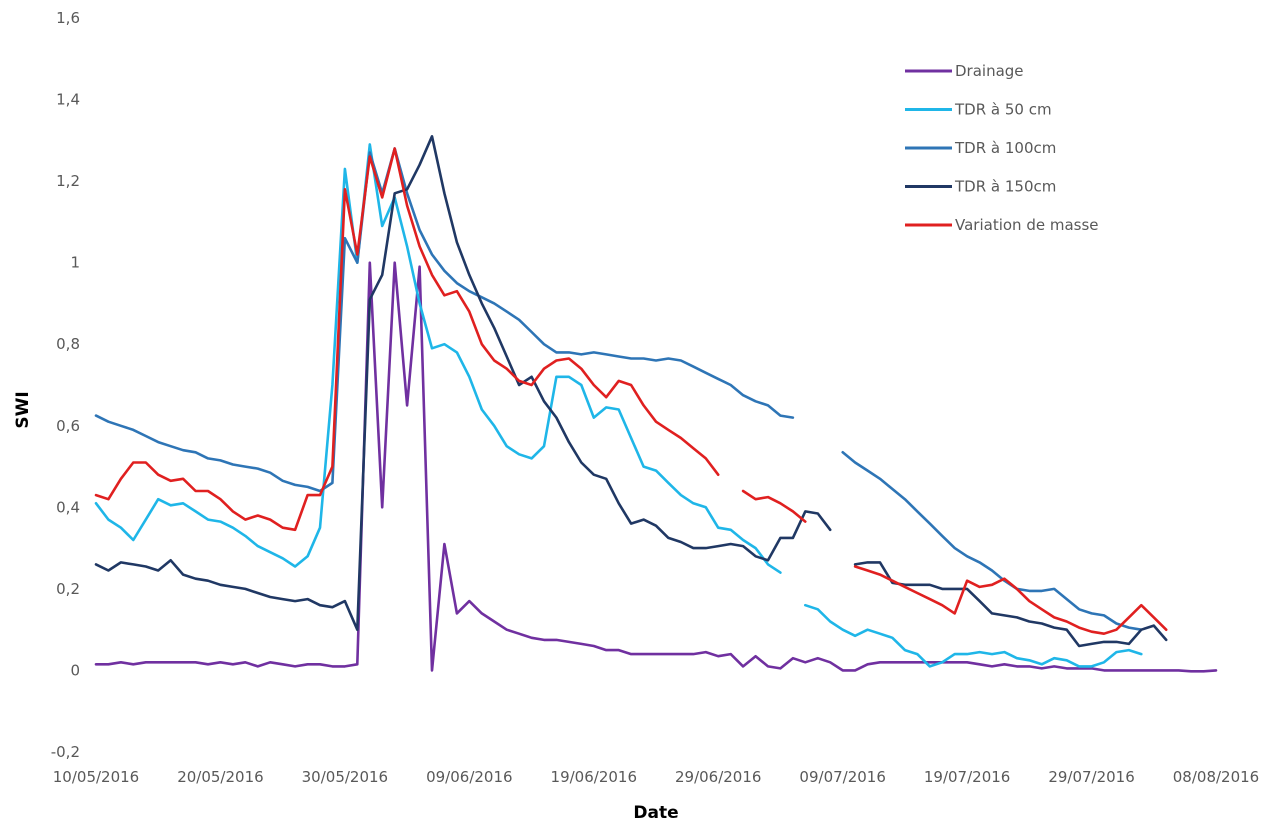 The image size is (1284, 825). Describe the element at coordinates (1091, 777) in the screenshot. I see `x-tick-label: 29/07/2016` at that location.